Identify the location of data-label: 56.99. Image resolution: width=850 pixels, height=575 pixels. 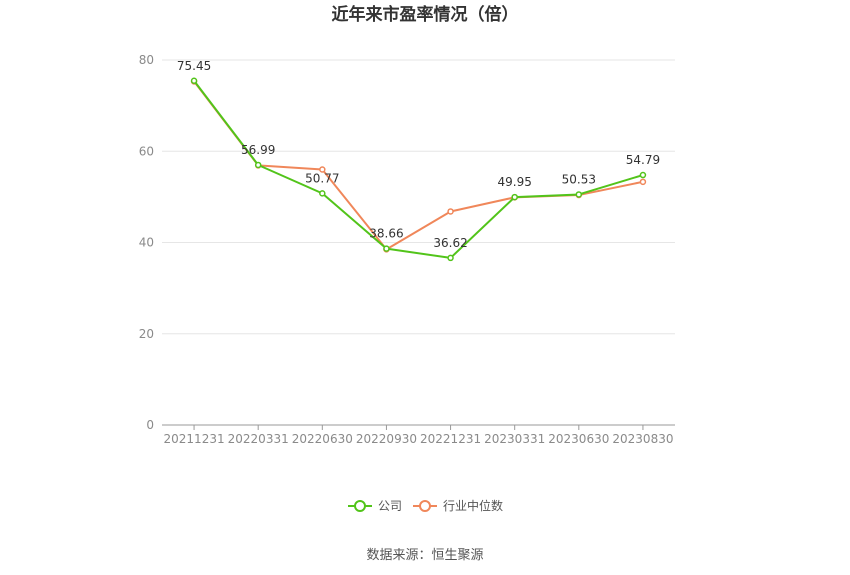
(258, 150).